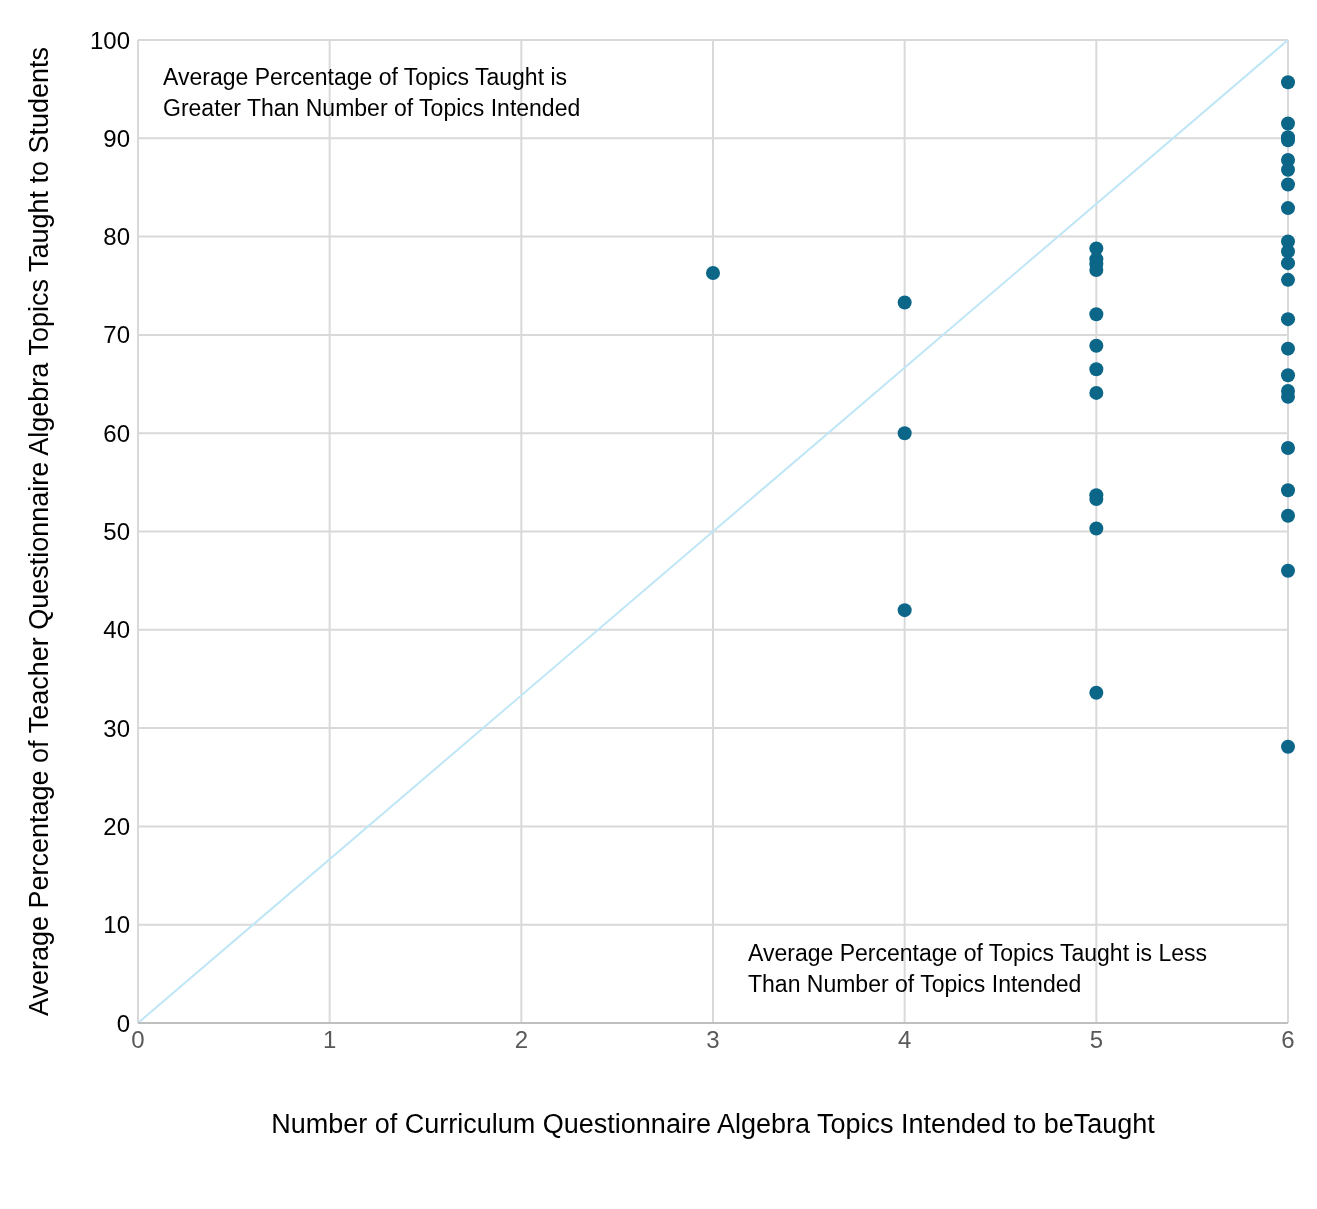 The image size is (1317, 1209). What do you see at coordinates (116, 335) in the screenshot?
I see `y-tick-label: 70` at bounding box center [116, 335].